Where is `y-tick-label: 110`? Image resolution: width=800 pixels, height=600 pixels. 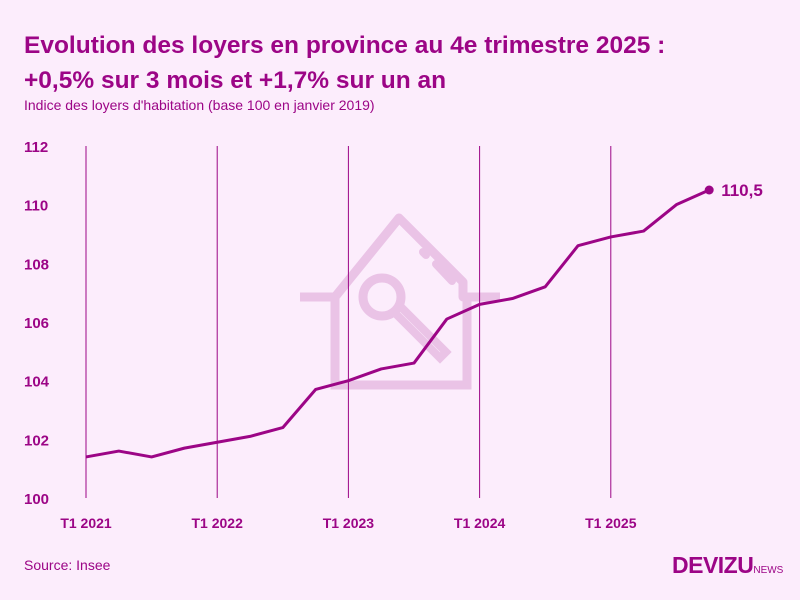 y-tick-label: 110 is located at coordinates (36, 206).